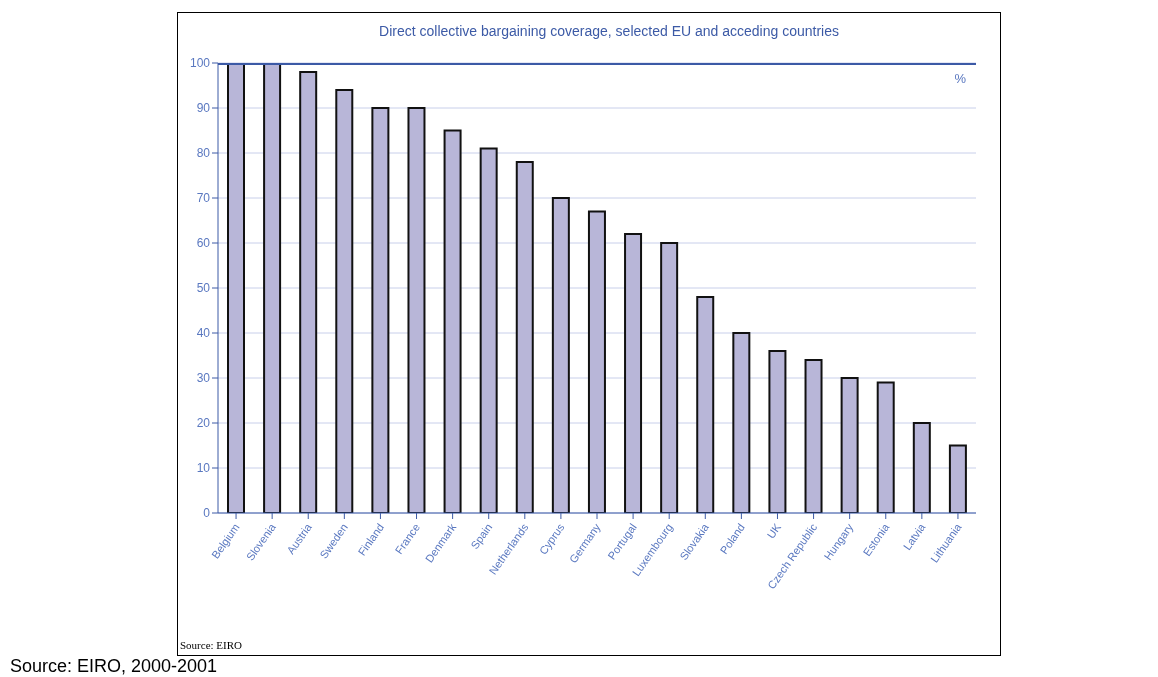 The width and height of the screenshot is (1158, 677). What do you see at coordinates (203, 108) in the screenshot?
I see `y-tick-label: 90` at bounding box center [203, 108].